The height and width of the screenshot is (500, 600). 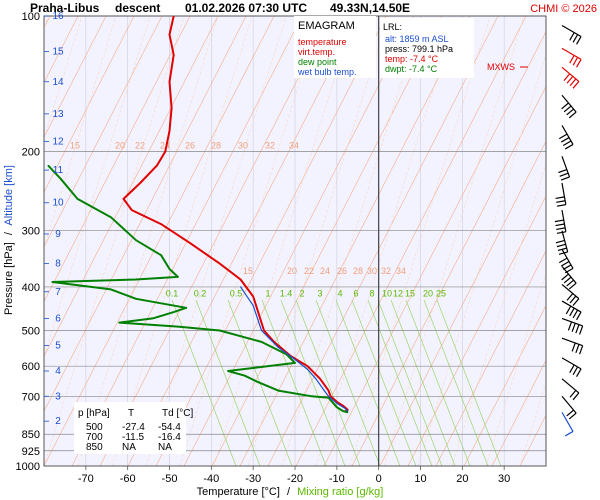 What do you see at coordinates (58, 16) in the screenshot?
I see `altitude-tick-label: 16` at bounding box center [58, 16].